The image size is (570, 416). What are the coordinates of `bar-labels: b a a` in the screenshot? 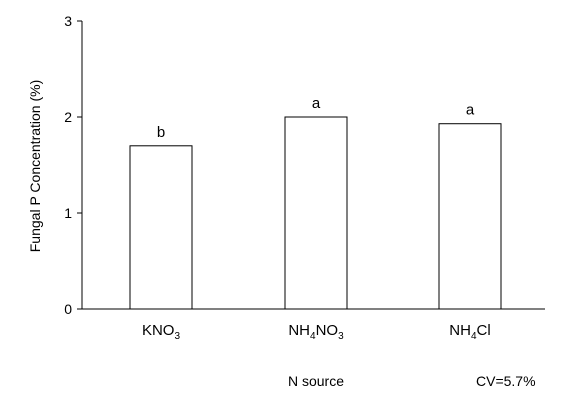 It's located at (316, 118).